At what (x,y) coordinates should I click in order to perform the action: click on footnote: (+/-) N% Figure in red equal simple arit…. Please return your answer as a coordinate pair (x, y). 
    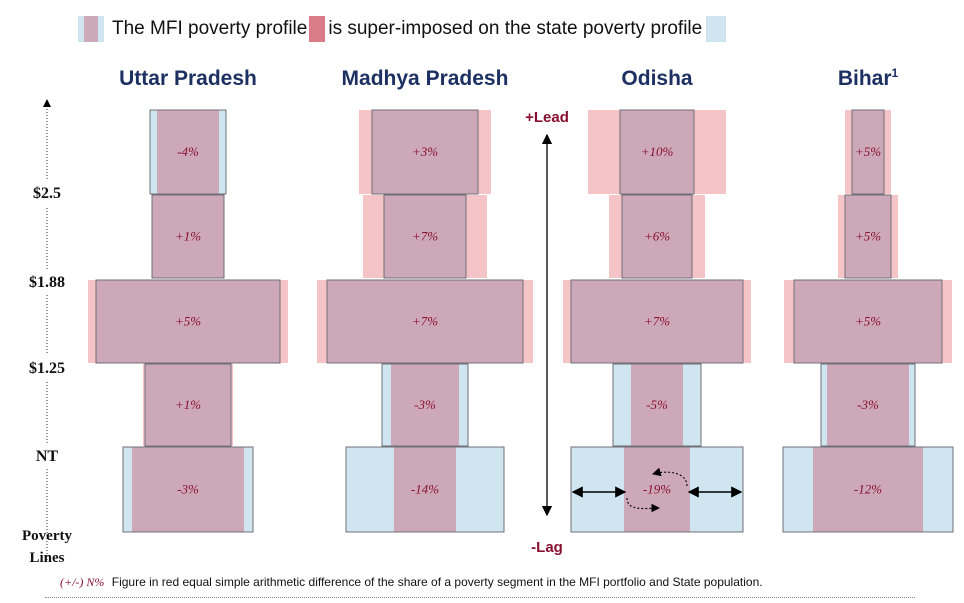
    Looking at the image, I should click on (411, 582).